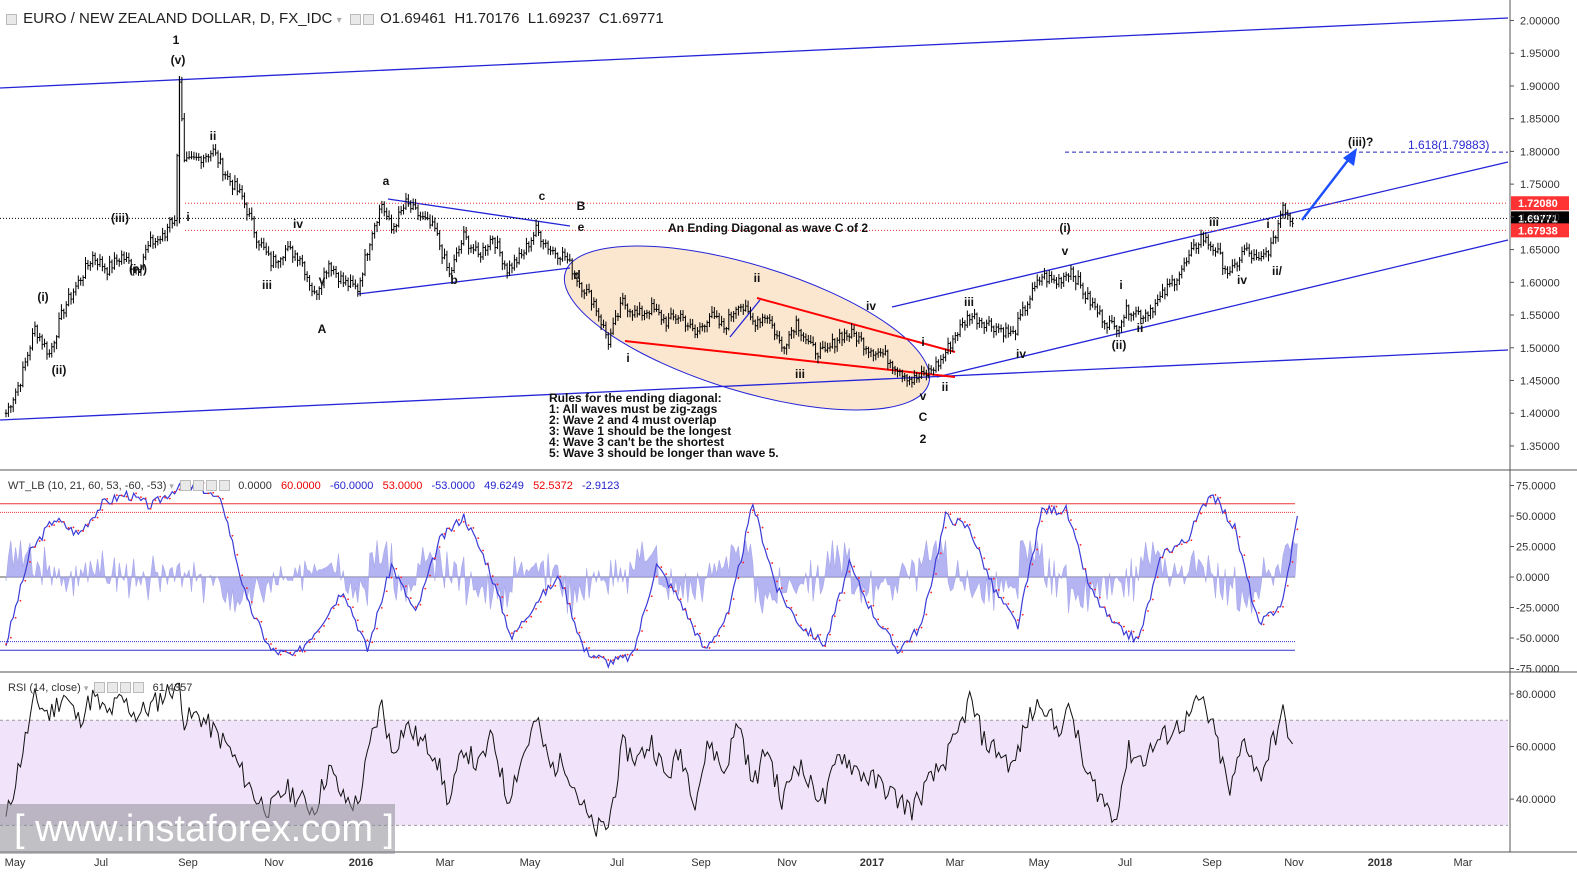 This screenshot has height=878, width=1577. Describe the element at coordinates (1540, 54) in the screenshot. I see `price-tick-label: 1.95000` at that location.